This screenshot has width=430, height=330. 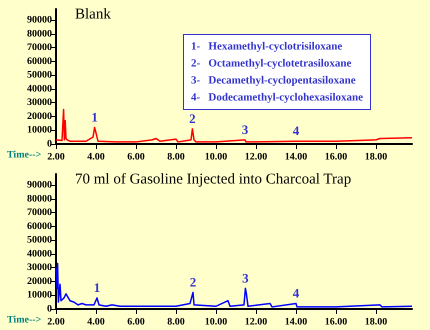 What do you see at coordinates (93, 14) in the screenshot?
I see `chart-title: Blank` at bounding box center [93, 14].